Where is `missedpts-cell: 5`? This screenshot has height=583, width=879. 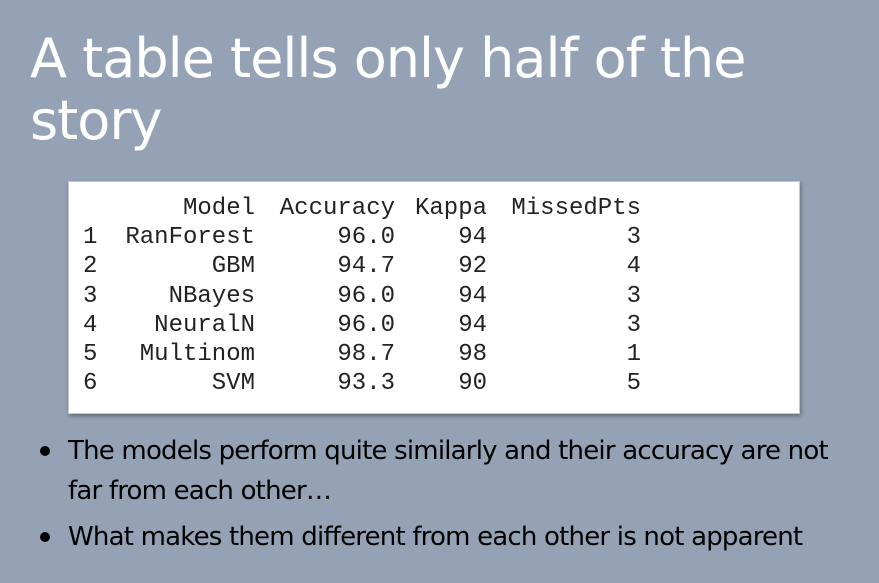 missedpts-cell: 5 is located at coordinates (633, 384).